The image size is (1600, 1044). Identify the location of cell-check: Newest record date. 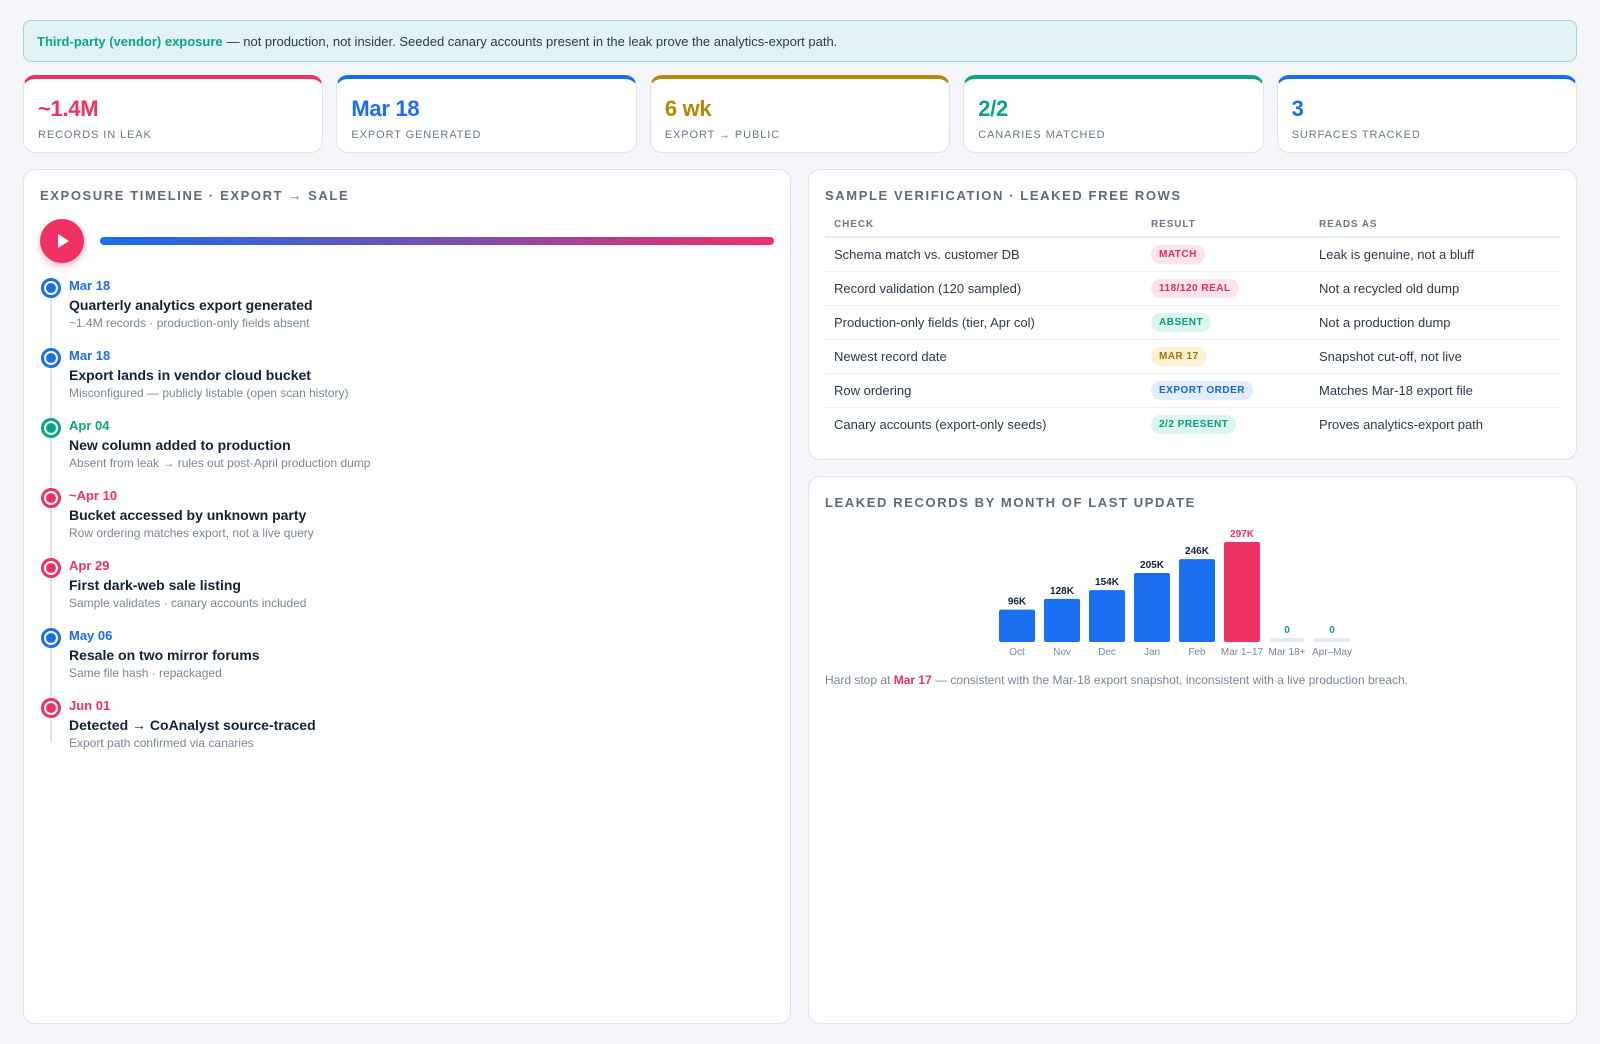
(983, 356).